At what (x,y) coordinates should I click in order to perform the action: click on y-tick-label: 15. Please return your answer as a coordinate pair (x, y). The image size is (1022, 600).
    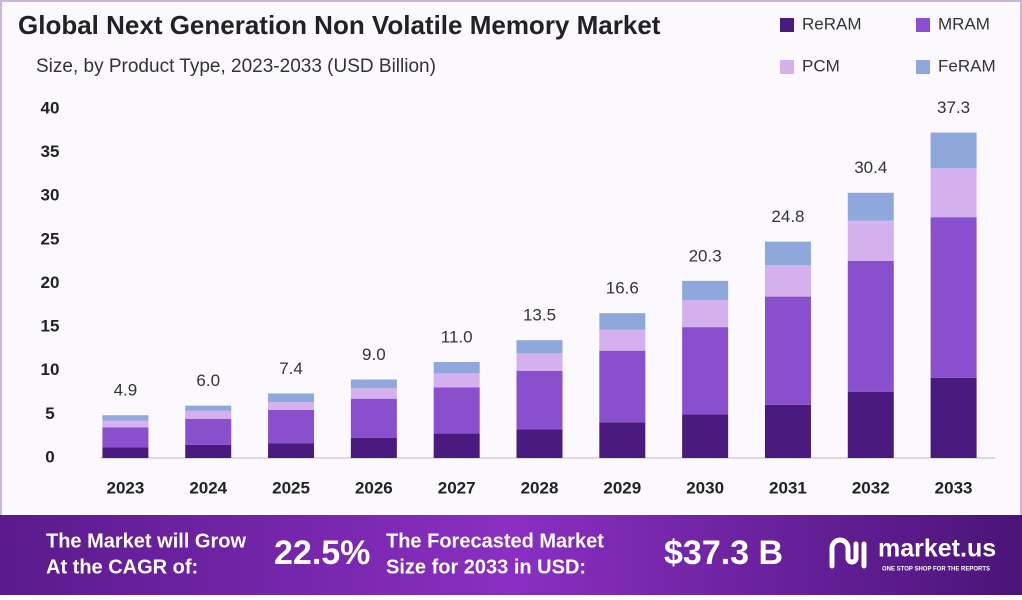
    Looking at the image, I should click on (50, 326).